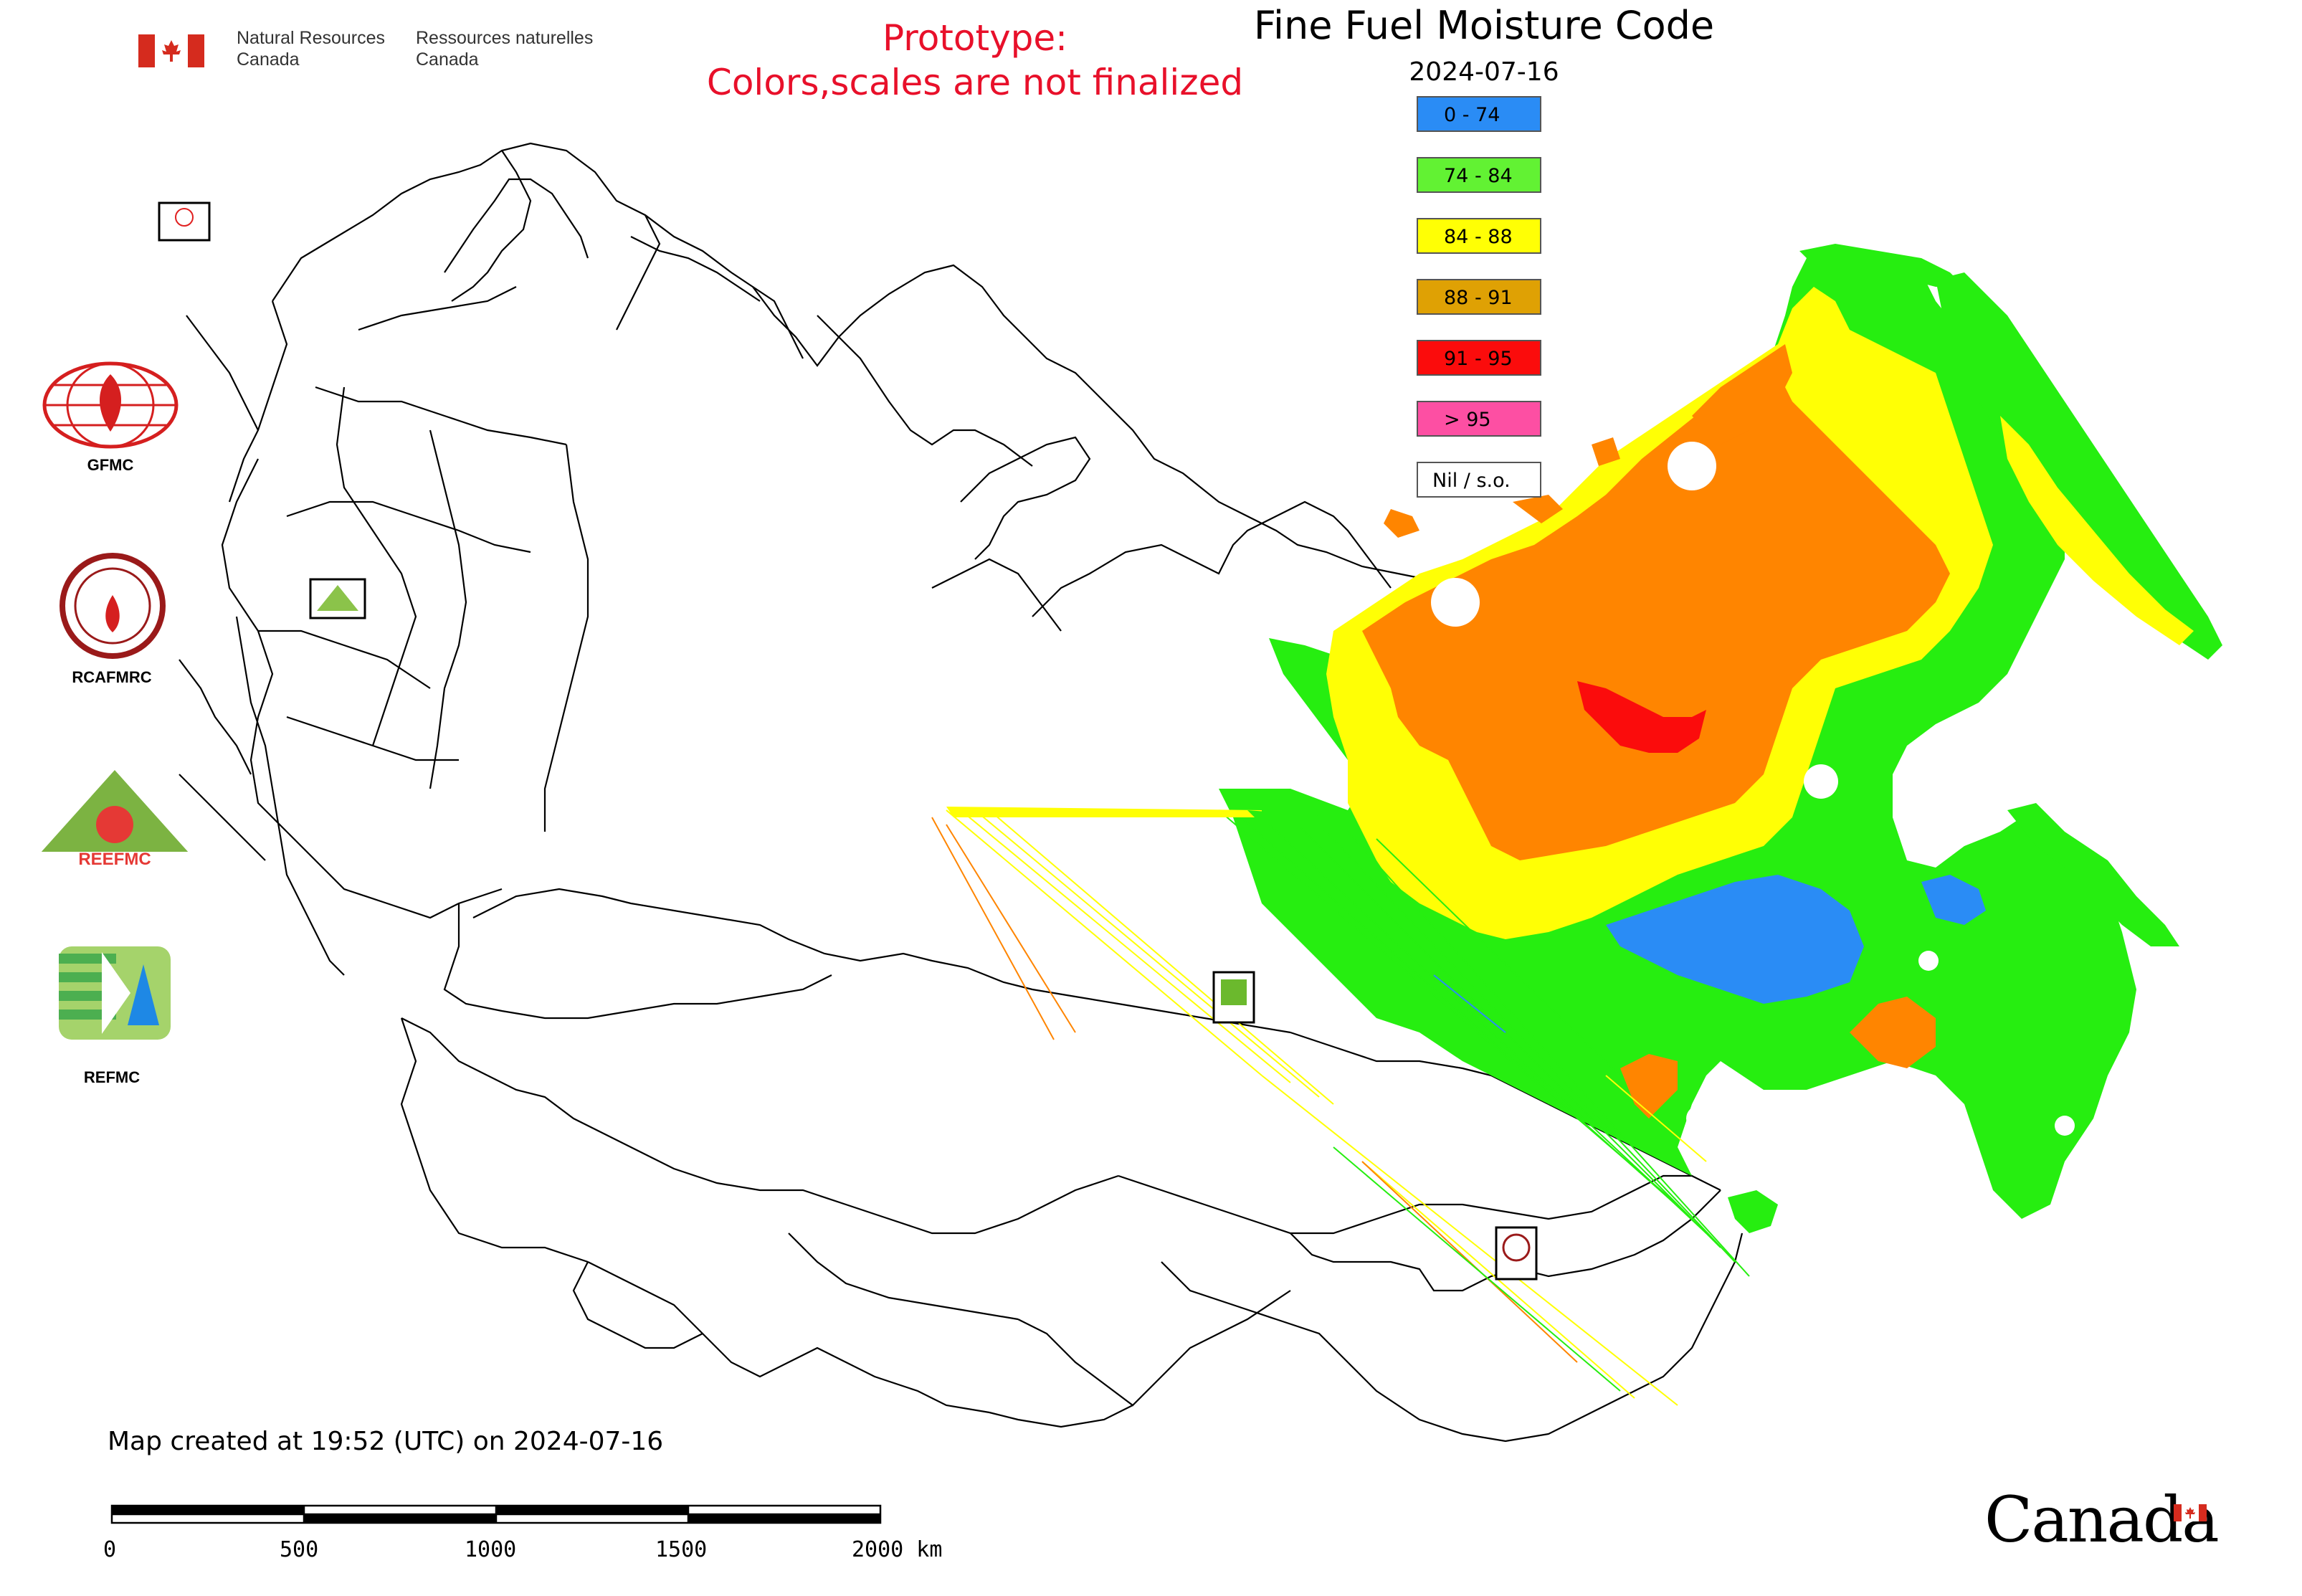 The height and width of the screenshot is (1596, 2302). Describe the element at coordinates (111, 465) in the screenshot. I see `gfmc-logo-label: GFMC` at that location.